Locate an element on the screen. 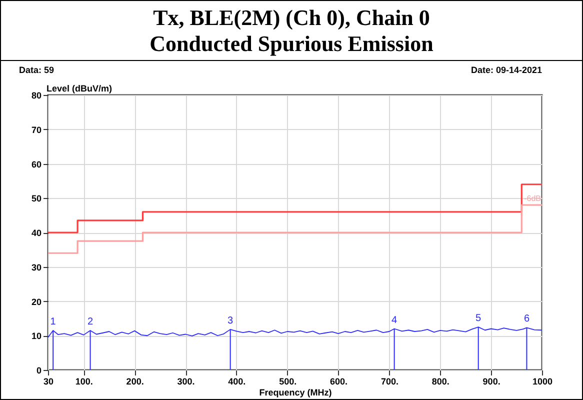  x-tick-label: 700. is located at coordinates (389, 381).